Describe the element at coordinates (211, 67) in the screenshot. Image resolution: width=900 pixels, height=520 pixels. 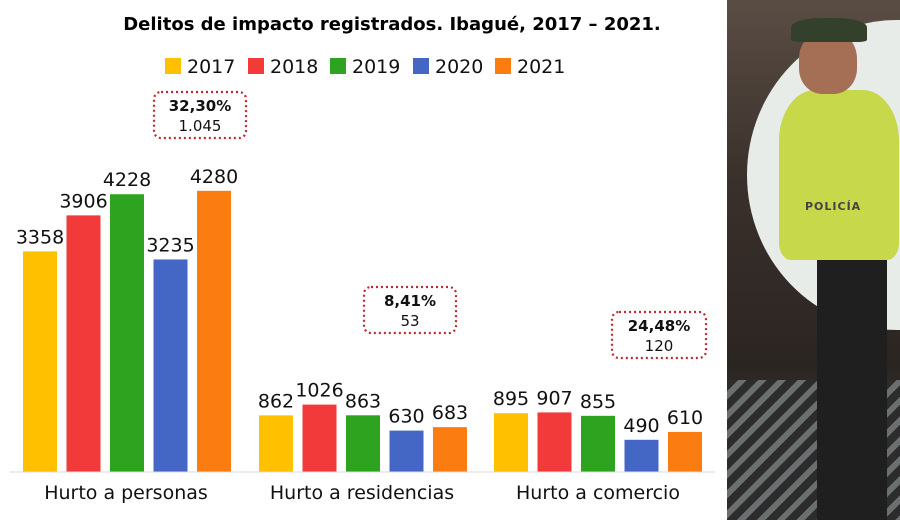
I see `legend-label: 2017` at that location.